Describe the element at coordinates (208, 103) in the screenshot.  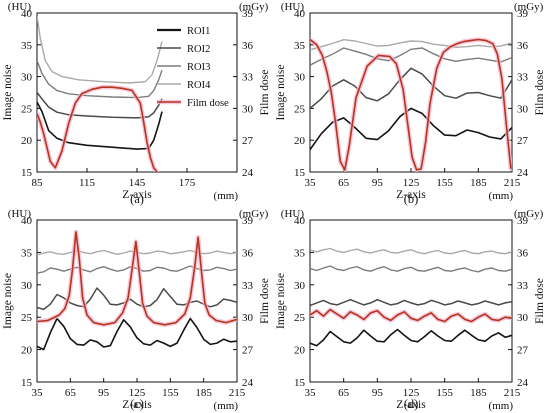
I see `legend-label-film-dose: Film dose` at that location.